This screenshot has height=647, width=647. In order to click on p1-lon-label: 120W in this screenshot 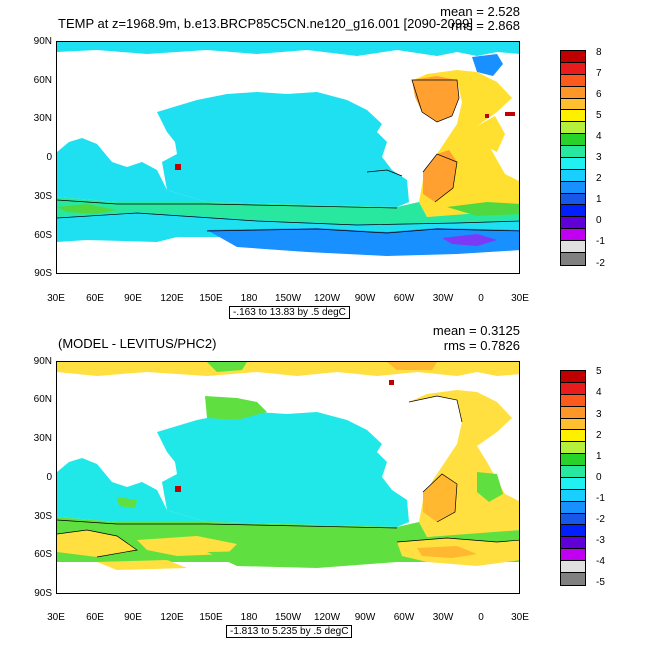, I will do `click(327, 298)`.